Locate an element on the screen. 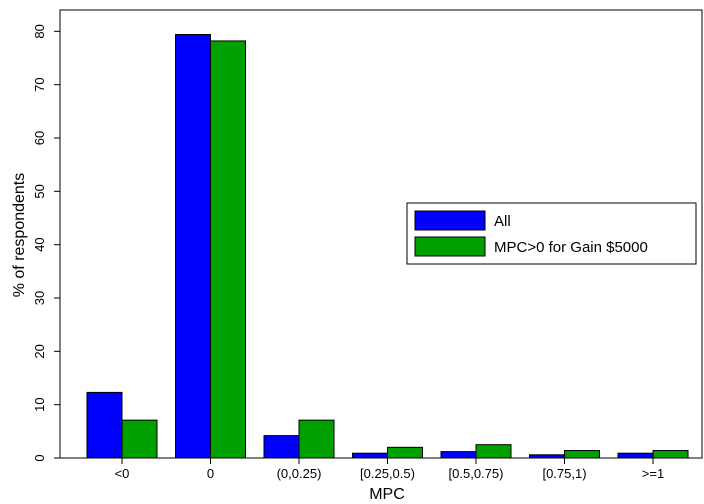 This screenshot has height=504, width=704. x-tick-label: 0 is located at coordinates (210, 473).